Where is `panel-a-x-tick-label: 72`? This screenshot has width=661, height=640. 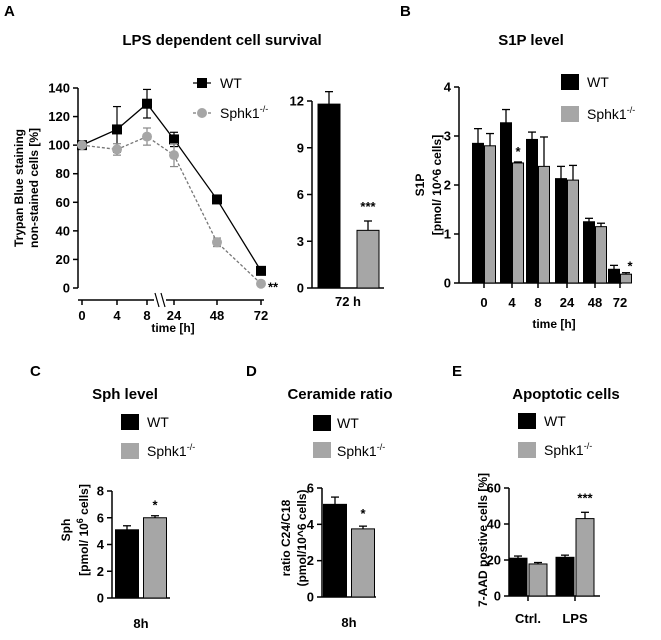
panel-a-x-tick-label: 72 is located at coordinates (261, 315).